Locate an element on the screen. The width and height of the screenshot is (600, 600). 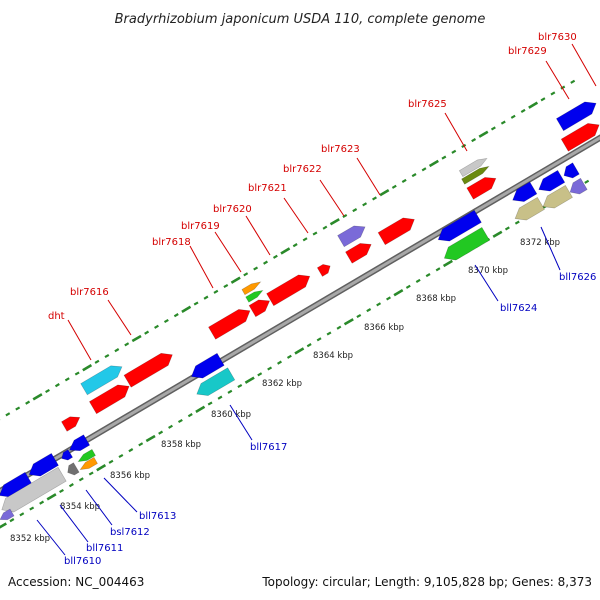
kbp-label: 8354 kbp is located at coordinates (80, 507).